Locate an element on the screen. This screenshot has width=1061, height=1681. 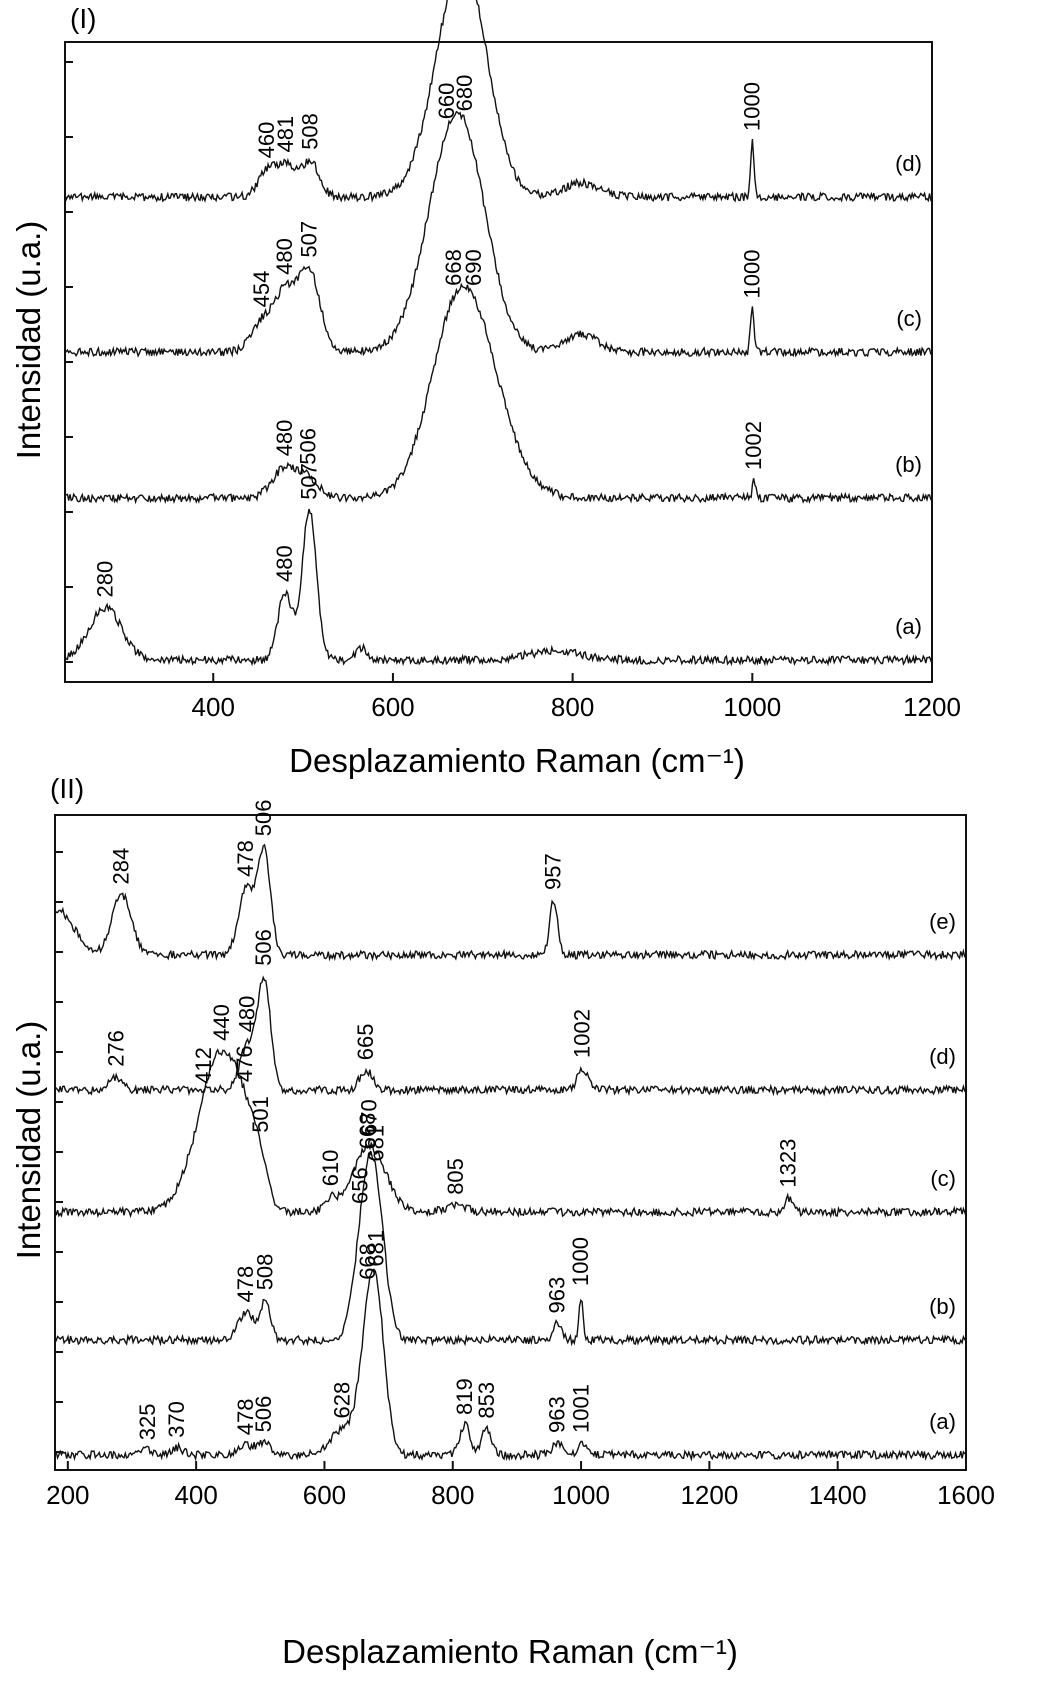
x-tick-label: 200 is located at coordinates (67, 1495).